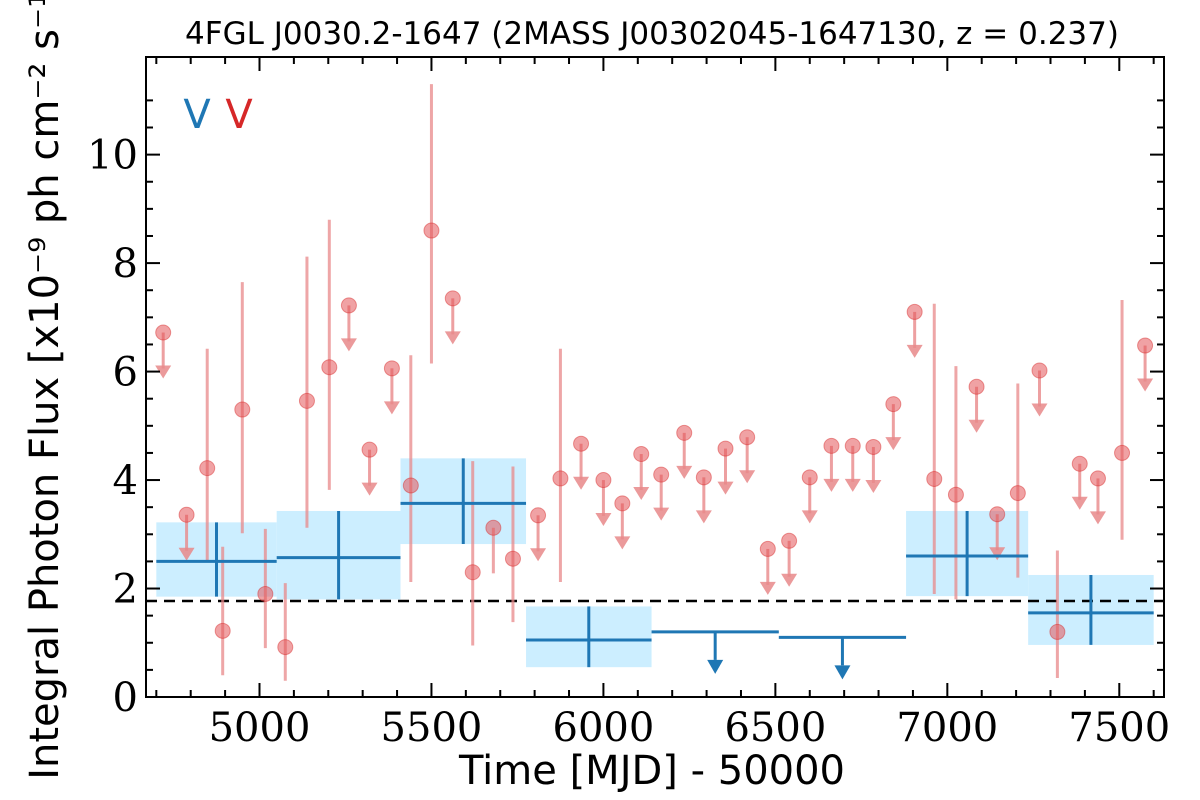 The image size is (1200, 800). Describe the element at coordinates (604, 728) in the screenshot. I see `x-tick-label: 6000` at that location.